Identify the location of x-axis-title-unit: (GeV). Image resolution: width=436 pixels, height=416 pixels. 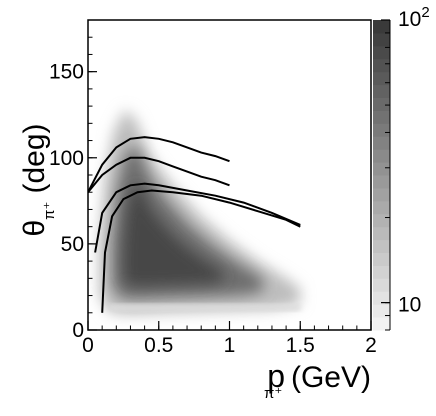
(331, 377).